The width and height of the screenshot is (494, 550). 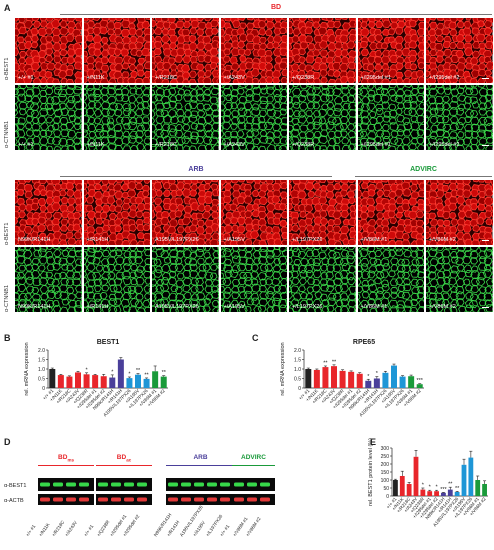 What do you see at coordinates (97, 307) in the screenshot?
I see `a2-green-tile-label-1: +/R141H` at bounding box center [97, 307].